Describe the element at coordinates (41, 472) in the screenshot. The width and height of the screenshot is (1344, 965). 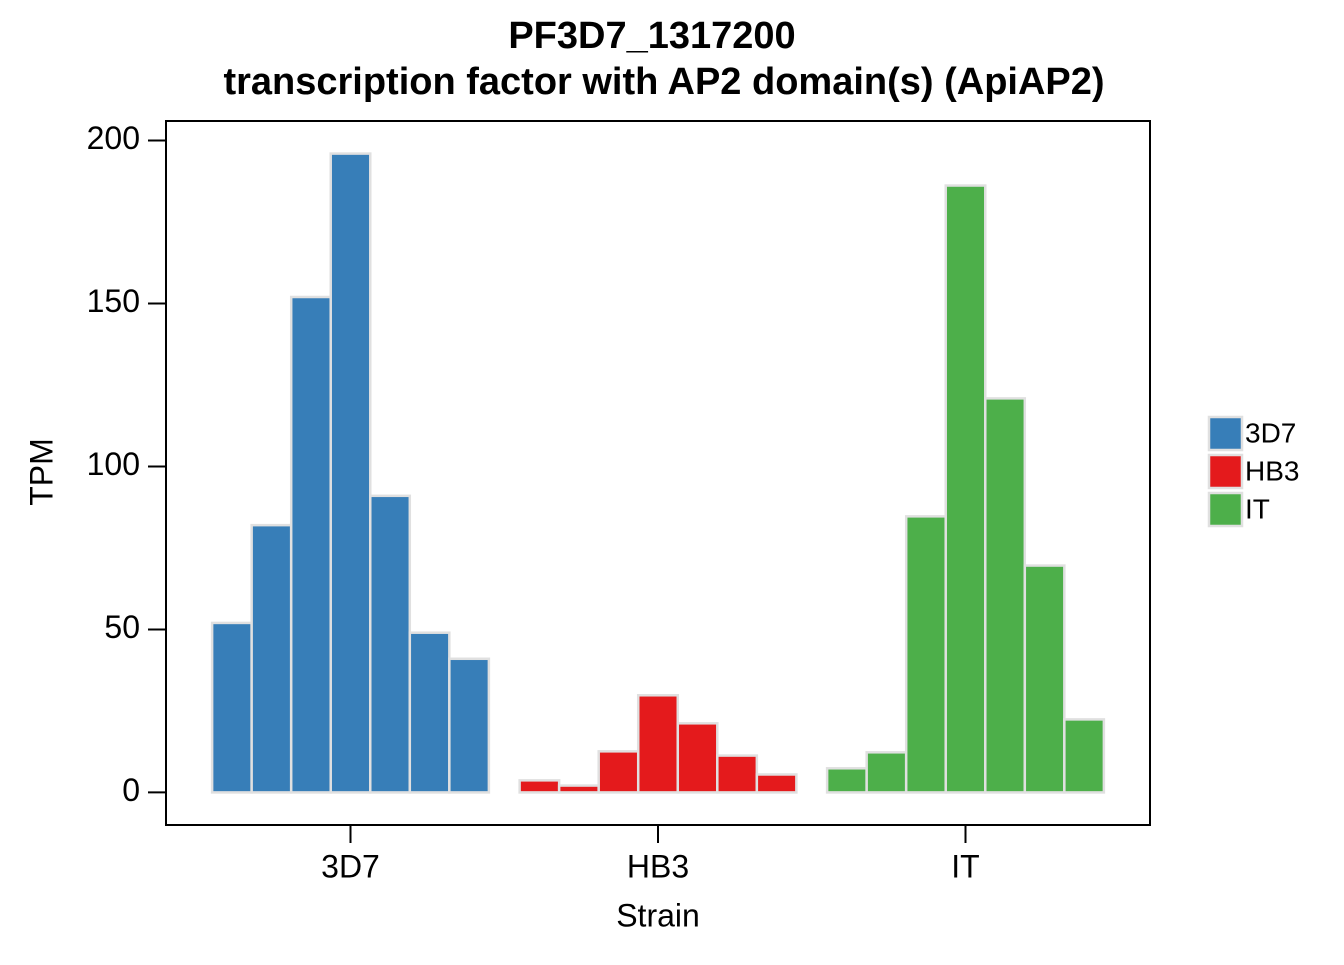
I see `y-axis-label: TPM` at that location.